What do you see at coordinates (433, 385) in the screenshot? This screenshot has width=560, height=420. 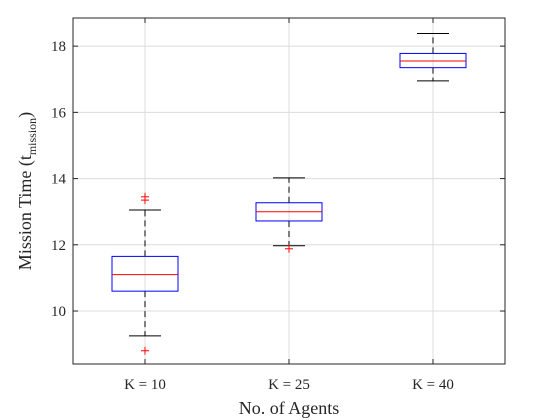 I see `x-tick-label: K = 40` at bounding box center [433, 385].